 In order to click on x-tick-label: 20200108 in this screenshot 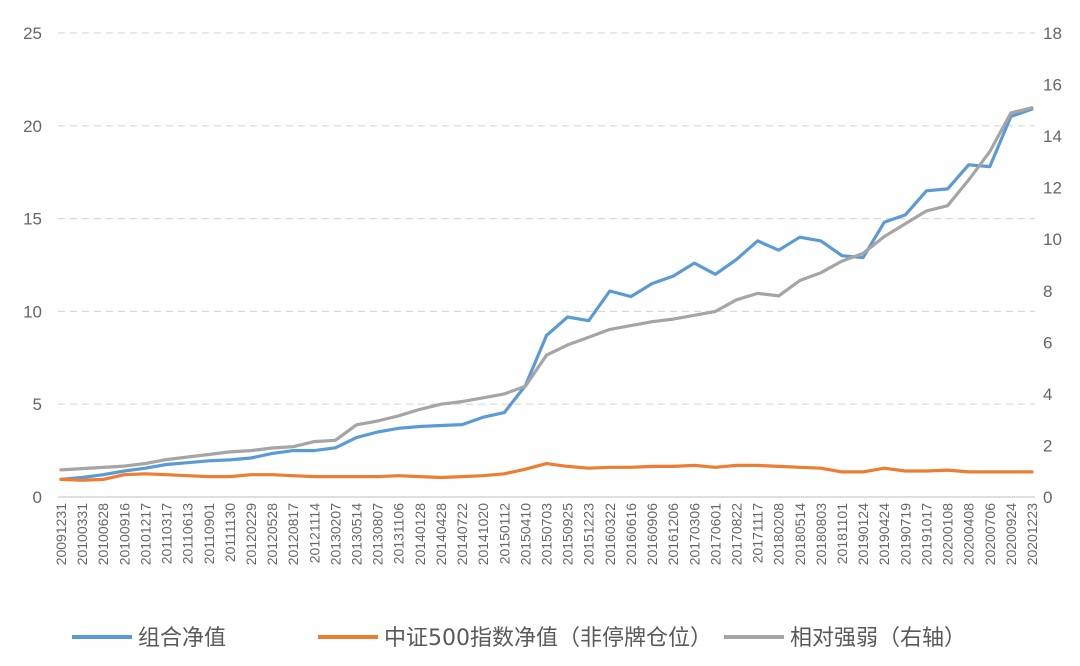, I will do `click(948, 534)`.